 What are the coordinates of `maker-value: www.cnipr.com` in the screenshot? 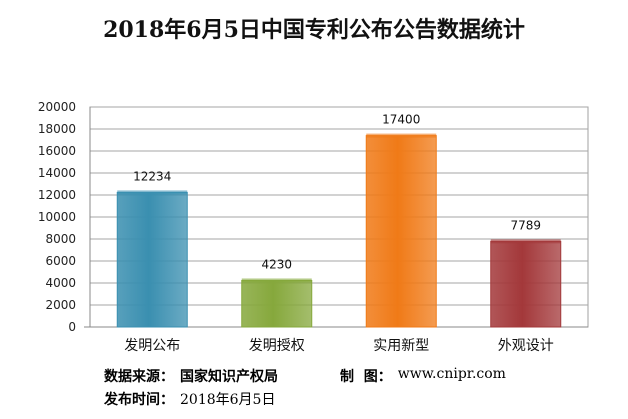 It's located at (452, 376).